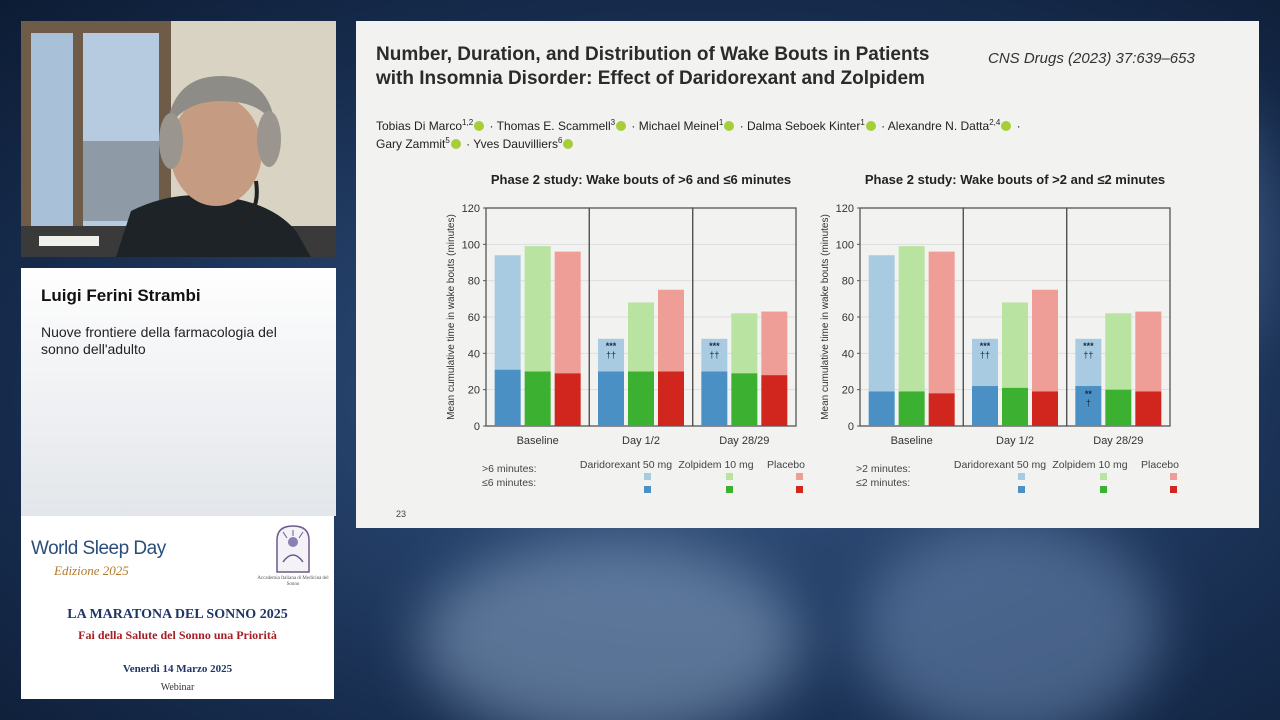 The image size is (1280, 720). I want to click on author-affiliation: 2,4, so click(995, 122).